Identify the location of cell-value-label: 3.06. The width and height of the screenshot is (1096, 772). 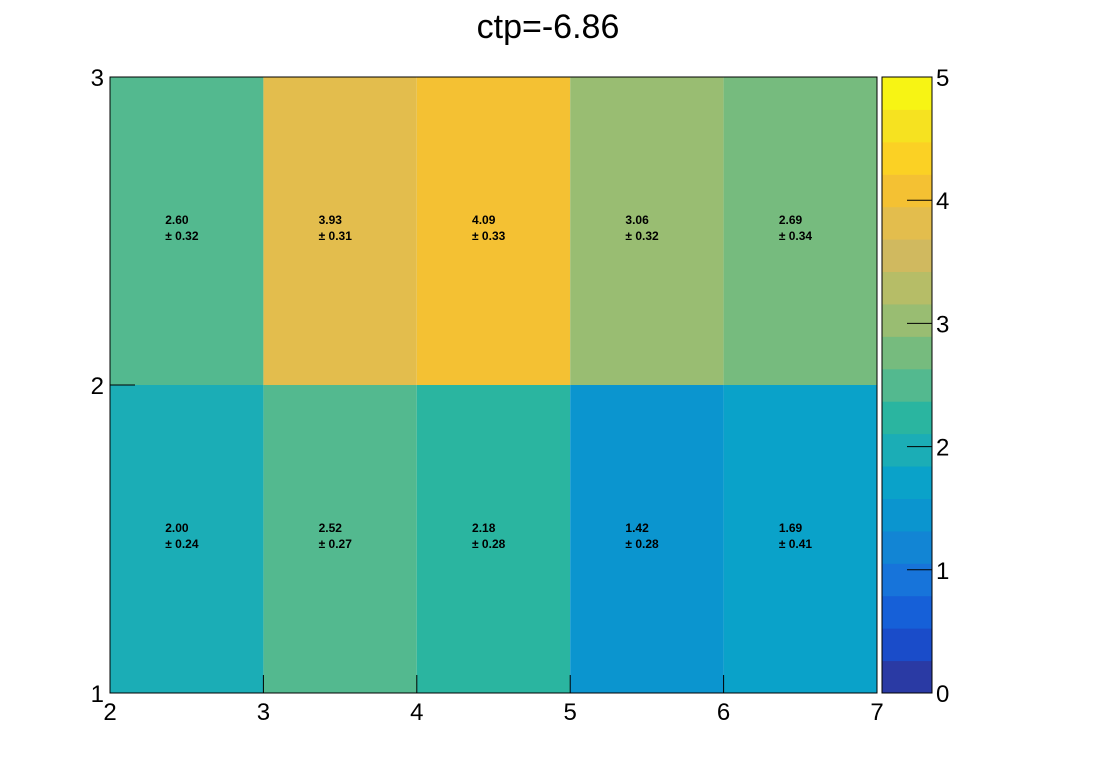
(637, 220).